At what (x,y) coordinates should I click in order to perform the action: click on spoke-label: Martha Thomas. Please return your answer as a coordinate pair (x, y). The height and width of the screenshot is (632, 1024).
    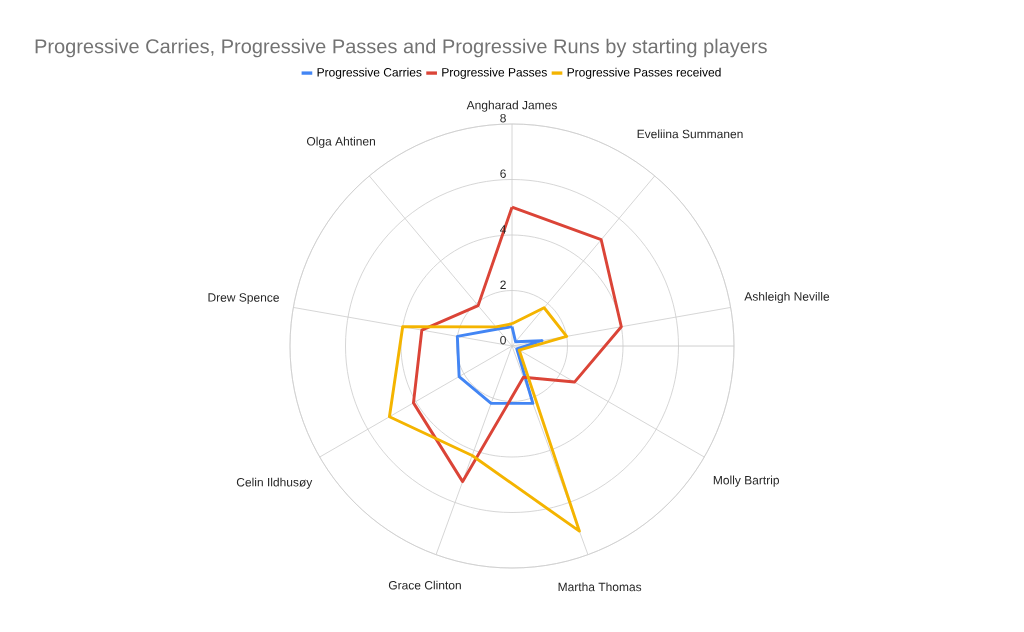
    Looking at the image, I should click on (600, 587).